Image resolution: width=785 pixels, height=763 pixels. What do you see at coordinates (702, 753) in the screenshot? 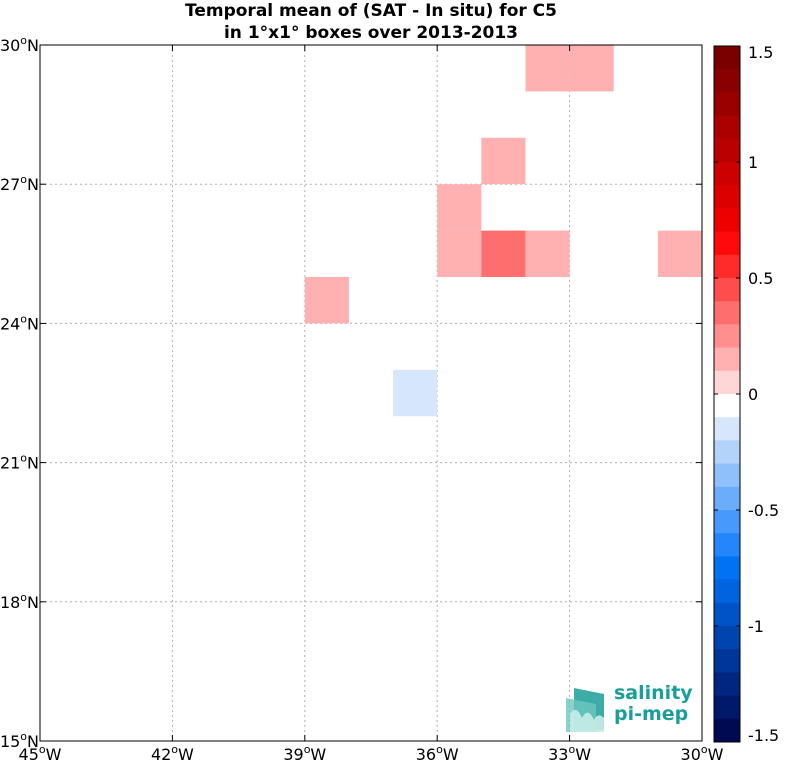
I see `x-tick-label: 30oW` at bounding box center [702, 753].